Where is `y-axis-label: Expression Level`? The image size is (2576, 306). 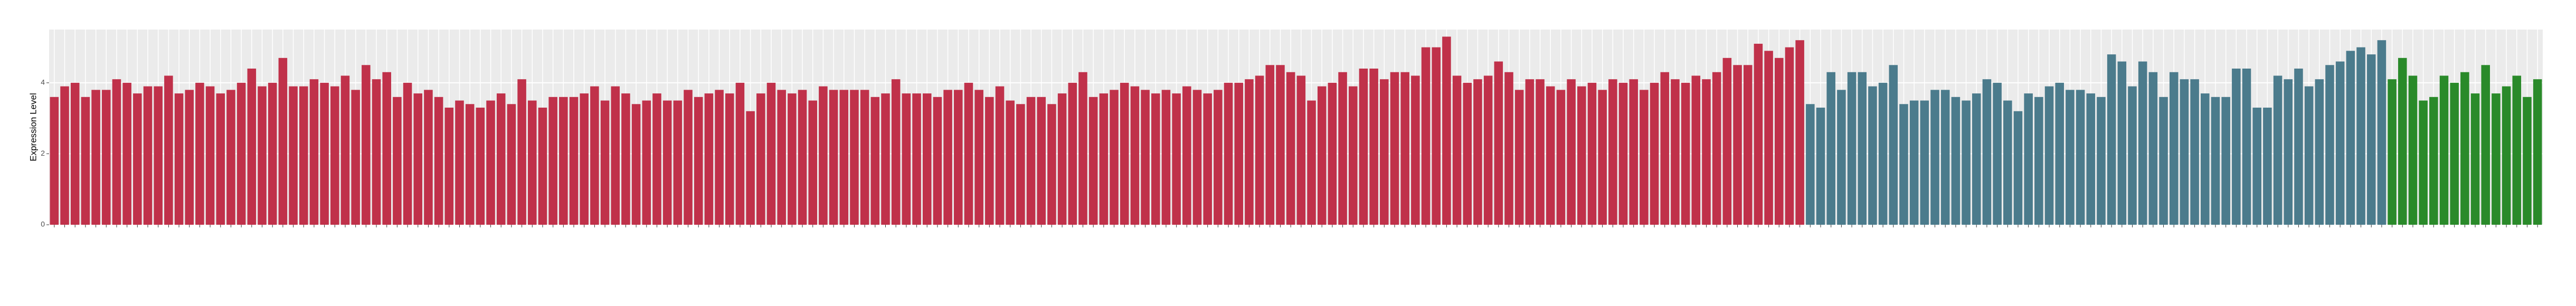
y-axis-label: Expression Level is located at coordinates (33, 127).